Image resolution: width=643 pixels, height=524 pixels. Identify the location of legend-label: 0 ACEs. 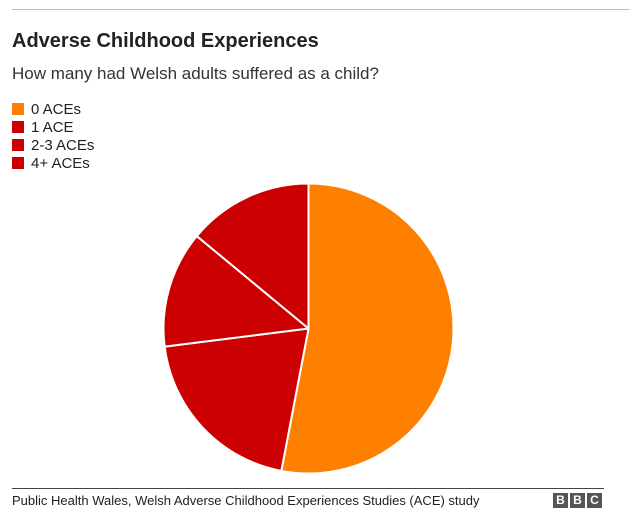
(56, 109).